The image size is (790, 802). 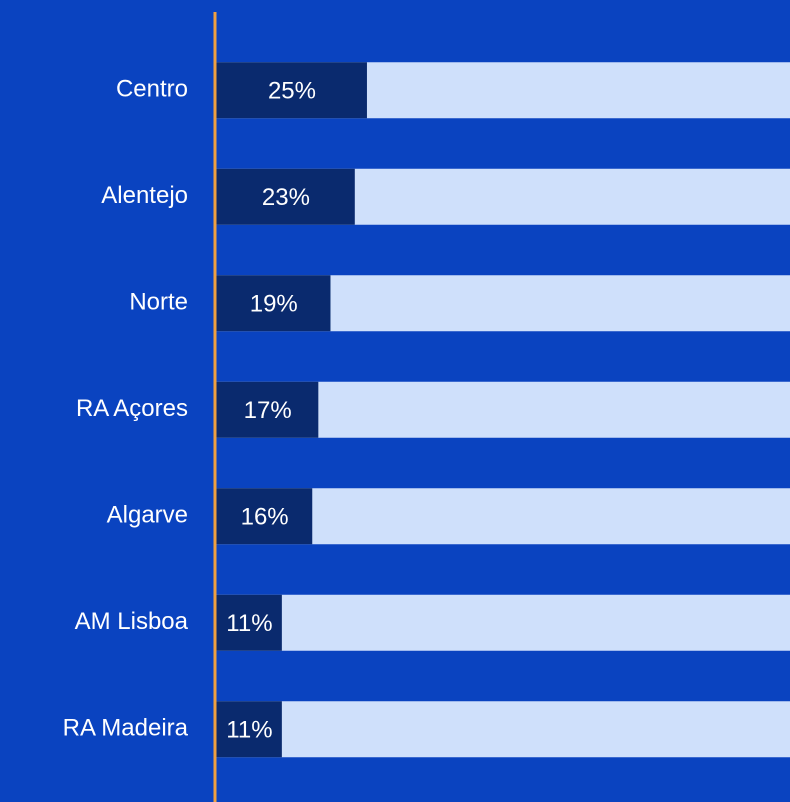 I want to click on value-label: 19%, so click(x=274, y=304).